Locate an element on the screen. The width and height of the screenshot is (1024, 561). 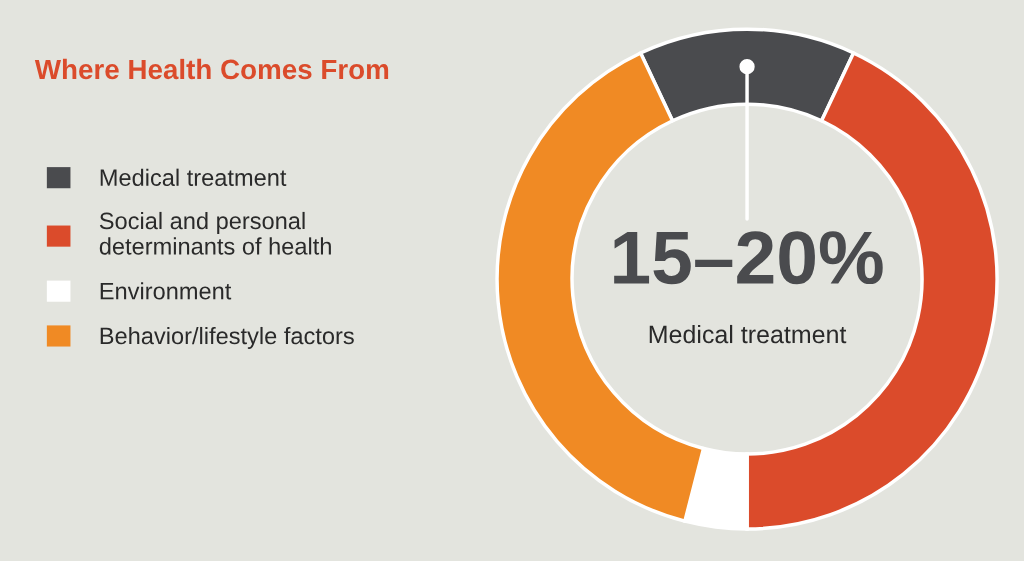
legend-label: Social and personal determinants of health is located at coordinates (215, 233).